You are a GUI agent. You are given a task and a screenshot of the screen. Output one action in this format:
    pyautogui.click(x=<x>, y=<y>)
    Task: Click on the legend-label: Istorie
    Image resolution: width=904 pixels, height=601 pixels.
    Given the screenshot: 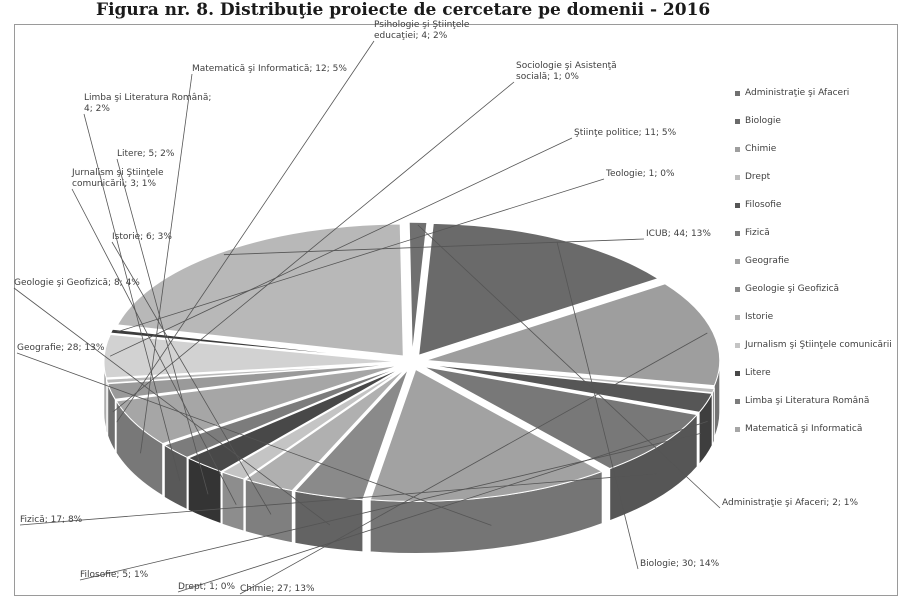 What is the action you would take?
    pyautogui.click(x=759, y=317)
    